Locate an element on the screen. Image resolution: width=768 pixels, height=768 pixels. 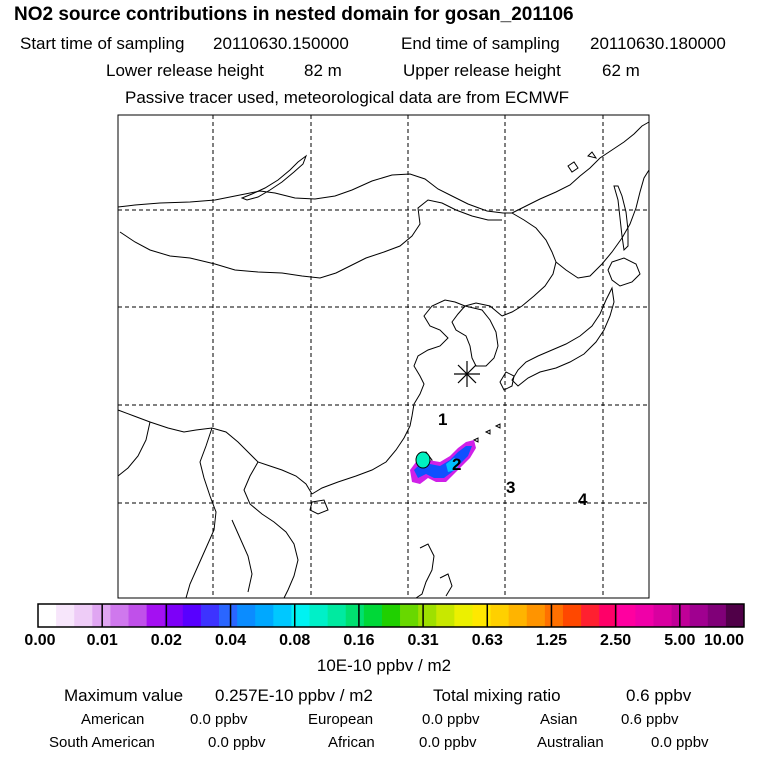
region-name: Asian is located at coordinates (559, 719).